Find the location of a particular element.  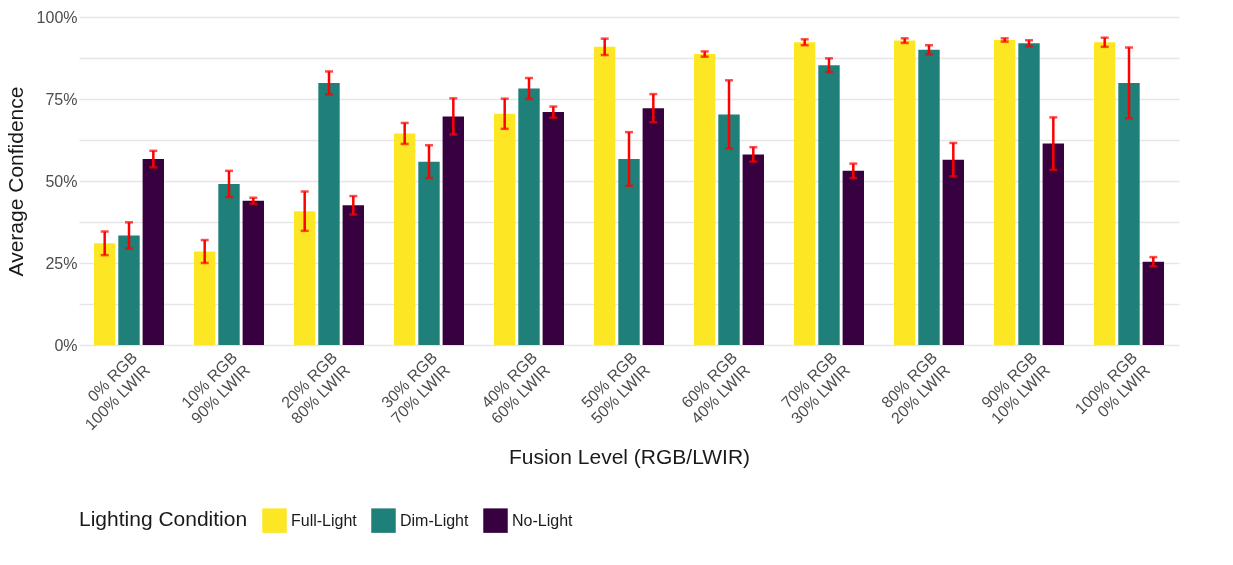

legend-label: Dim-Light is located at coordinates (435, 520).